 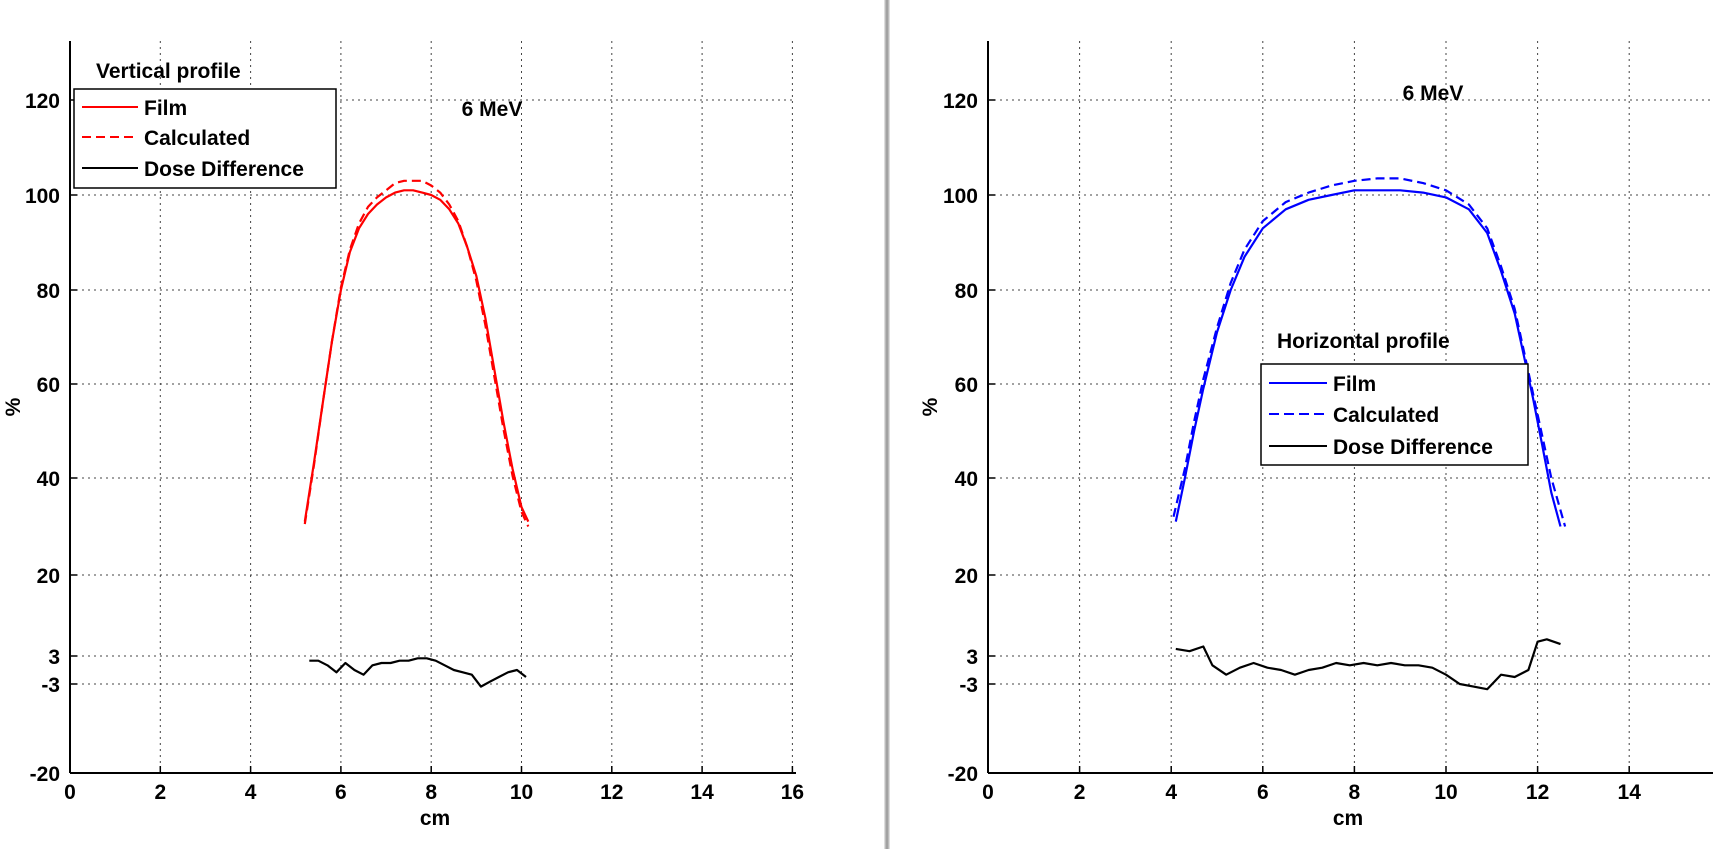 What do you see at coordinates (1363, 341) in the screenshot?
I see `legend-title: Horizontal profile` at bounding box center [1363, 341].